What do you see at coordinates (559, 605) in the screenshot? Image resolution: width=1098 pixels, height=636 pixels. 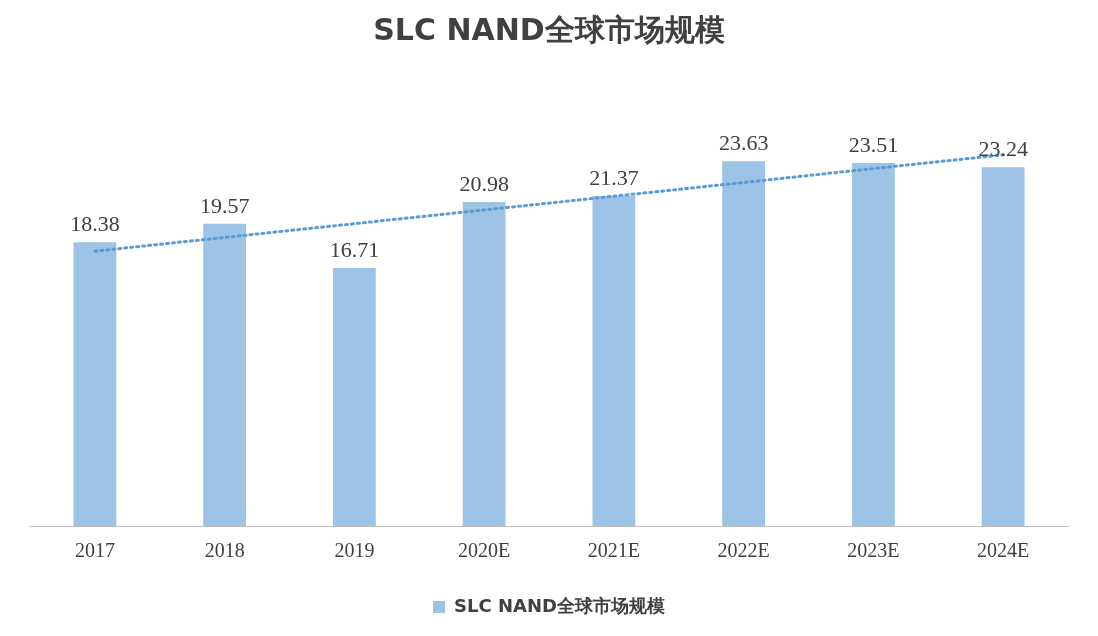 I see `legend-label: SLC NAND全球市场规模` at bounding box center [559, 605].